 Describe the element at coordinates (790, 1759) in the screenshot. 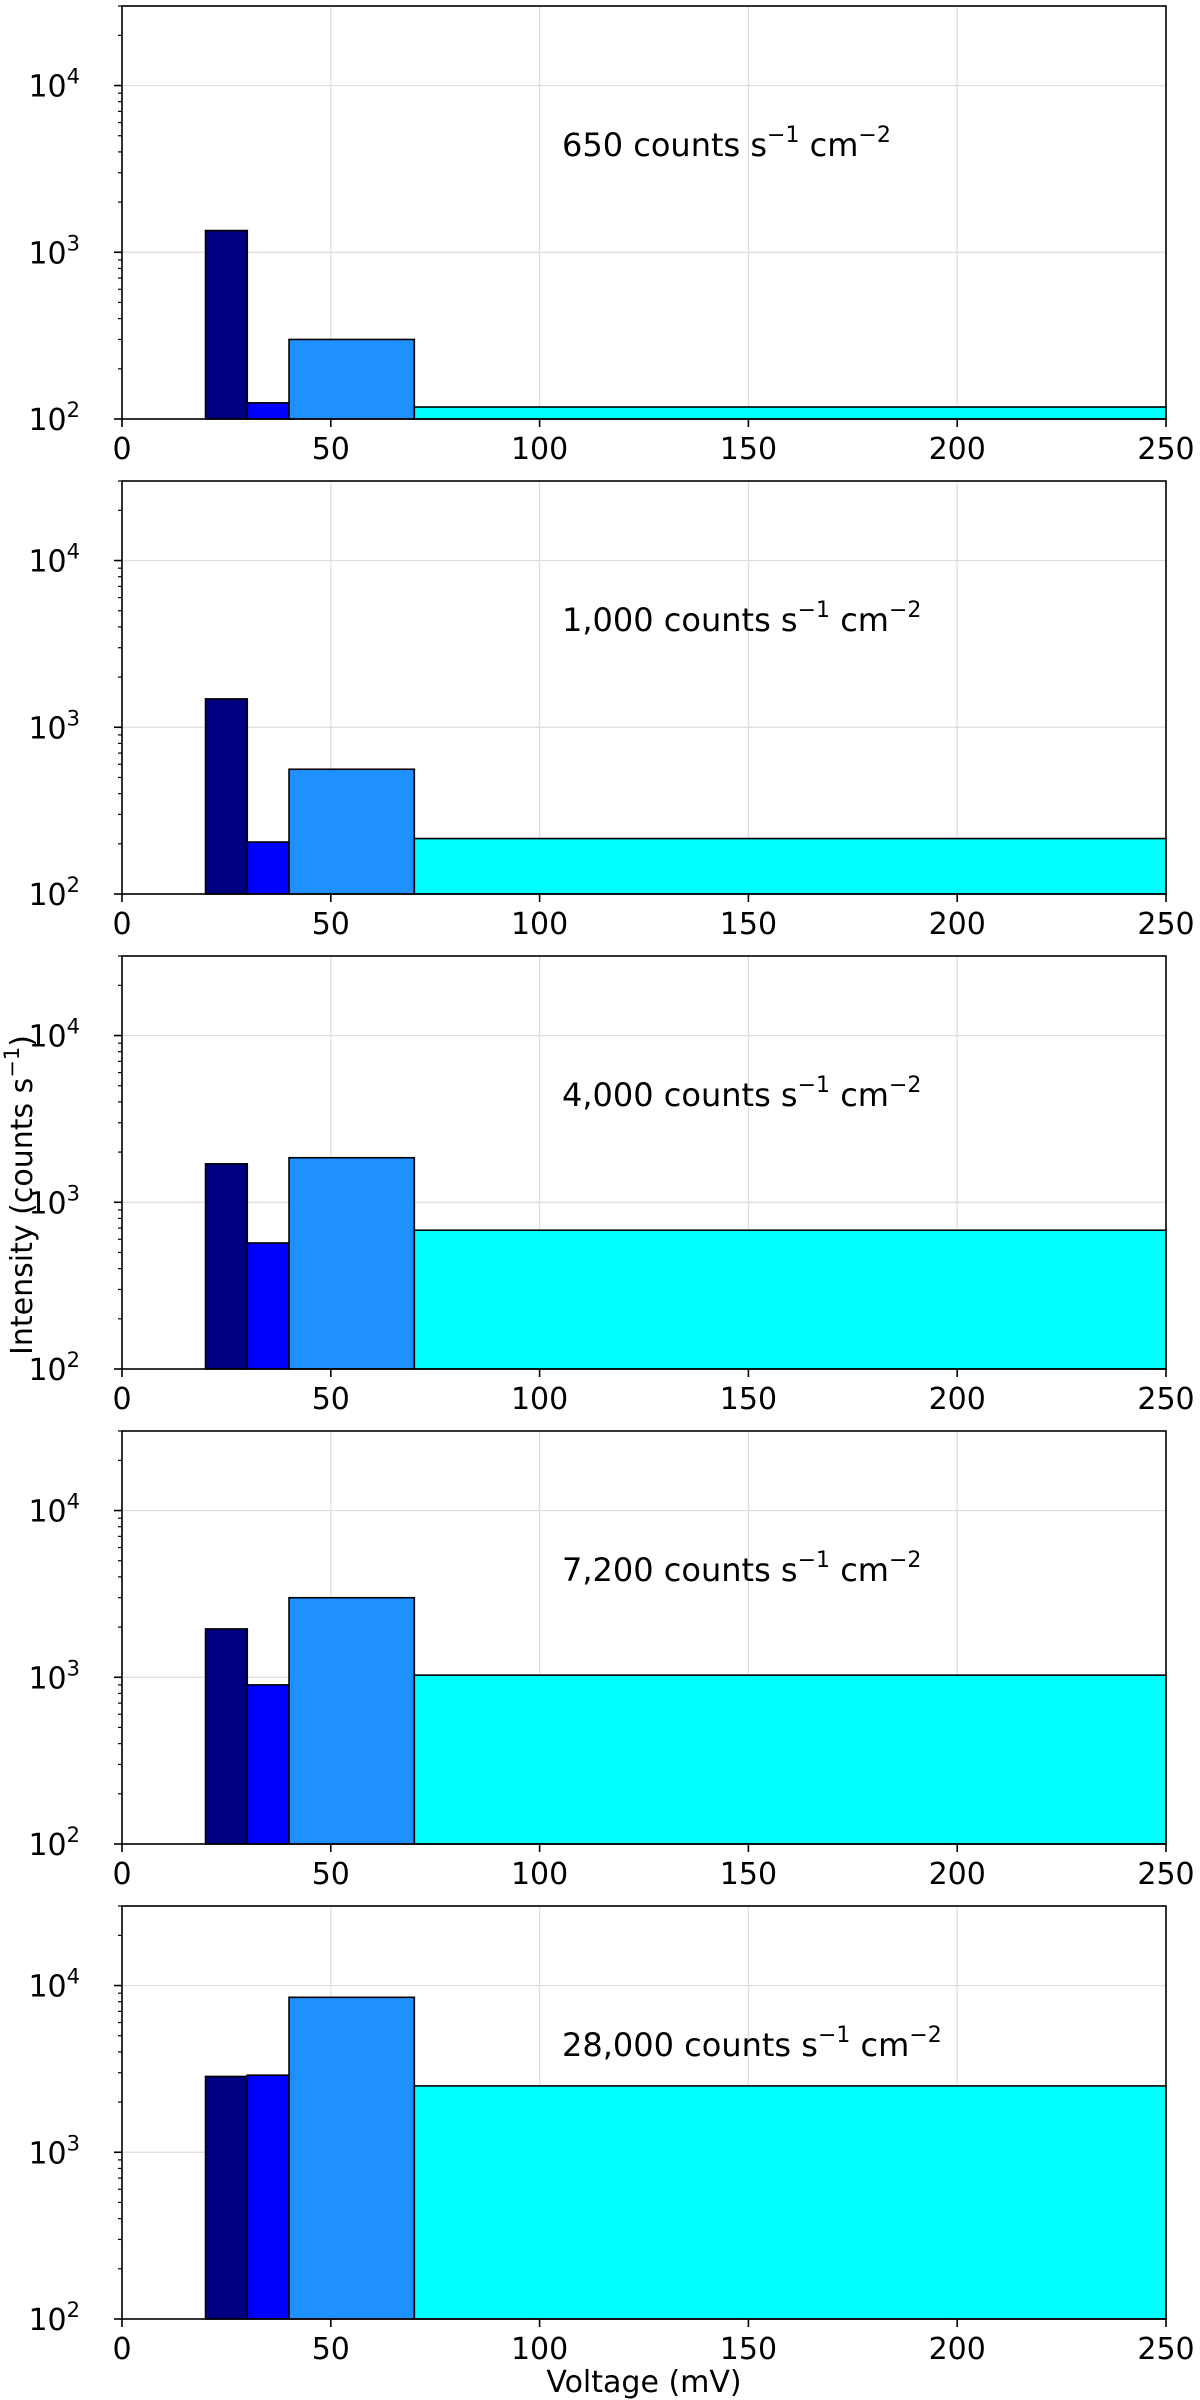

I see `bar-panel4-bin4` at that location.